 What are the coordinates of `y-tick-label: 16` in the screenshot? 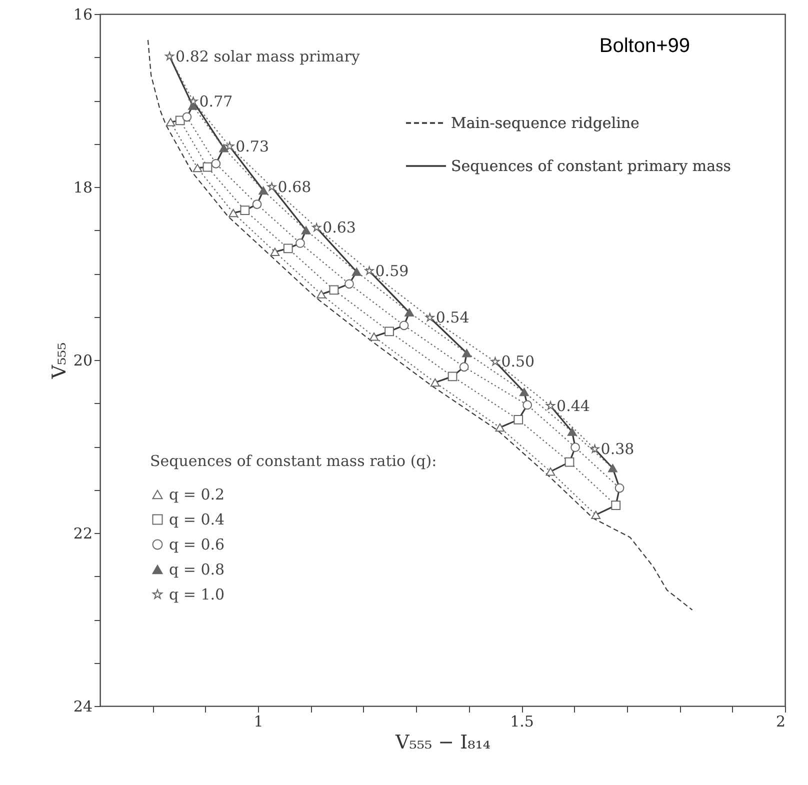 It's located at (82, 15).